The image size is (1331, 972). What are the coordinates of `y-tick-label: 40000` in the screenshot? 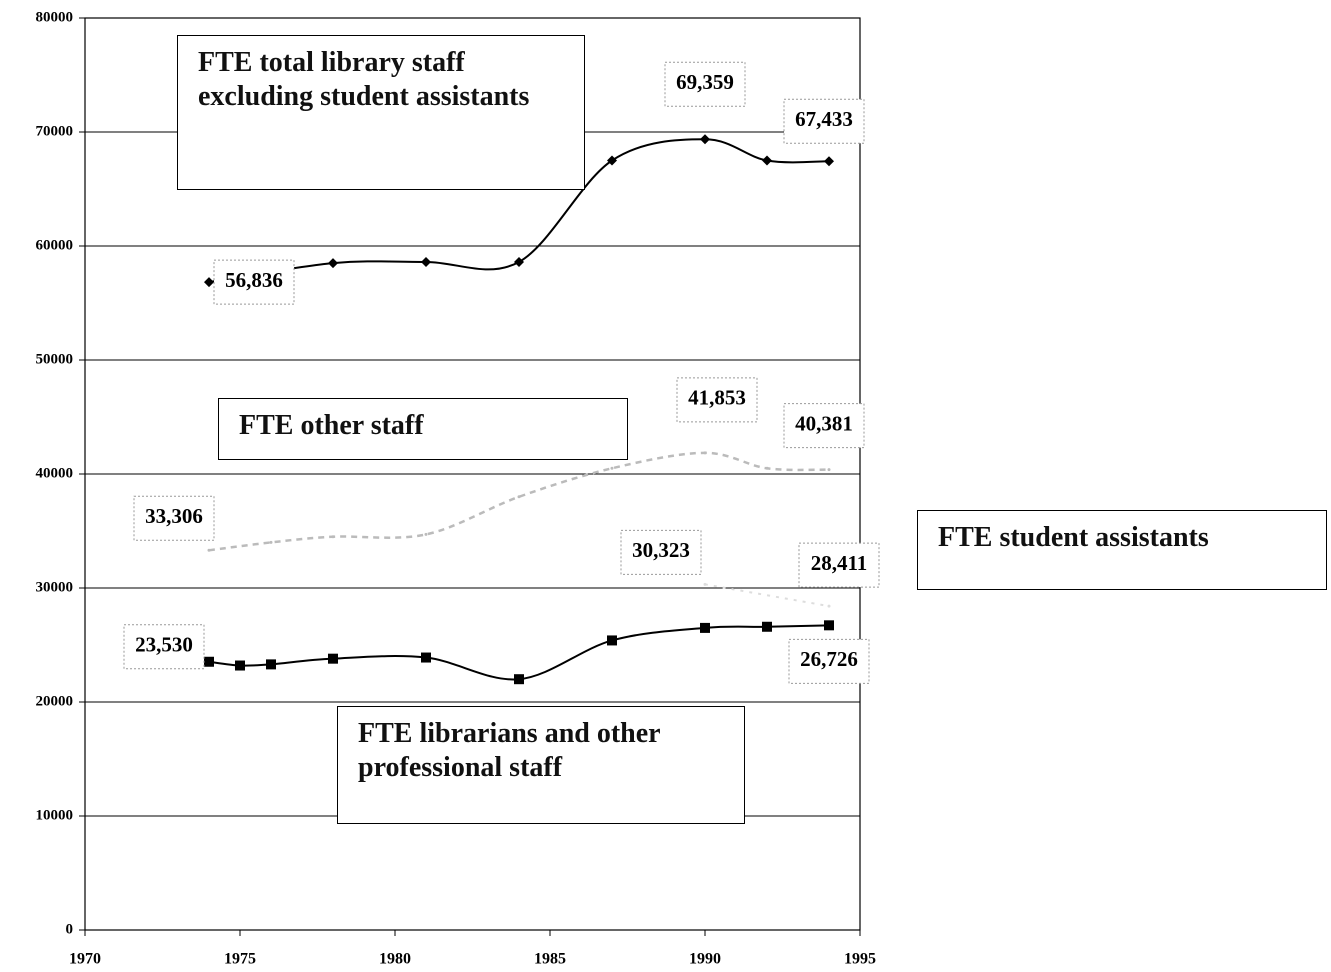 It's located at (55, 473).